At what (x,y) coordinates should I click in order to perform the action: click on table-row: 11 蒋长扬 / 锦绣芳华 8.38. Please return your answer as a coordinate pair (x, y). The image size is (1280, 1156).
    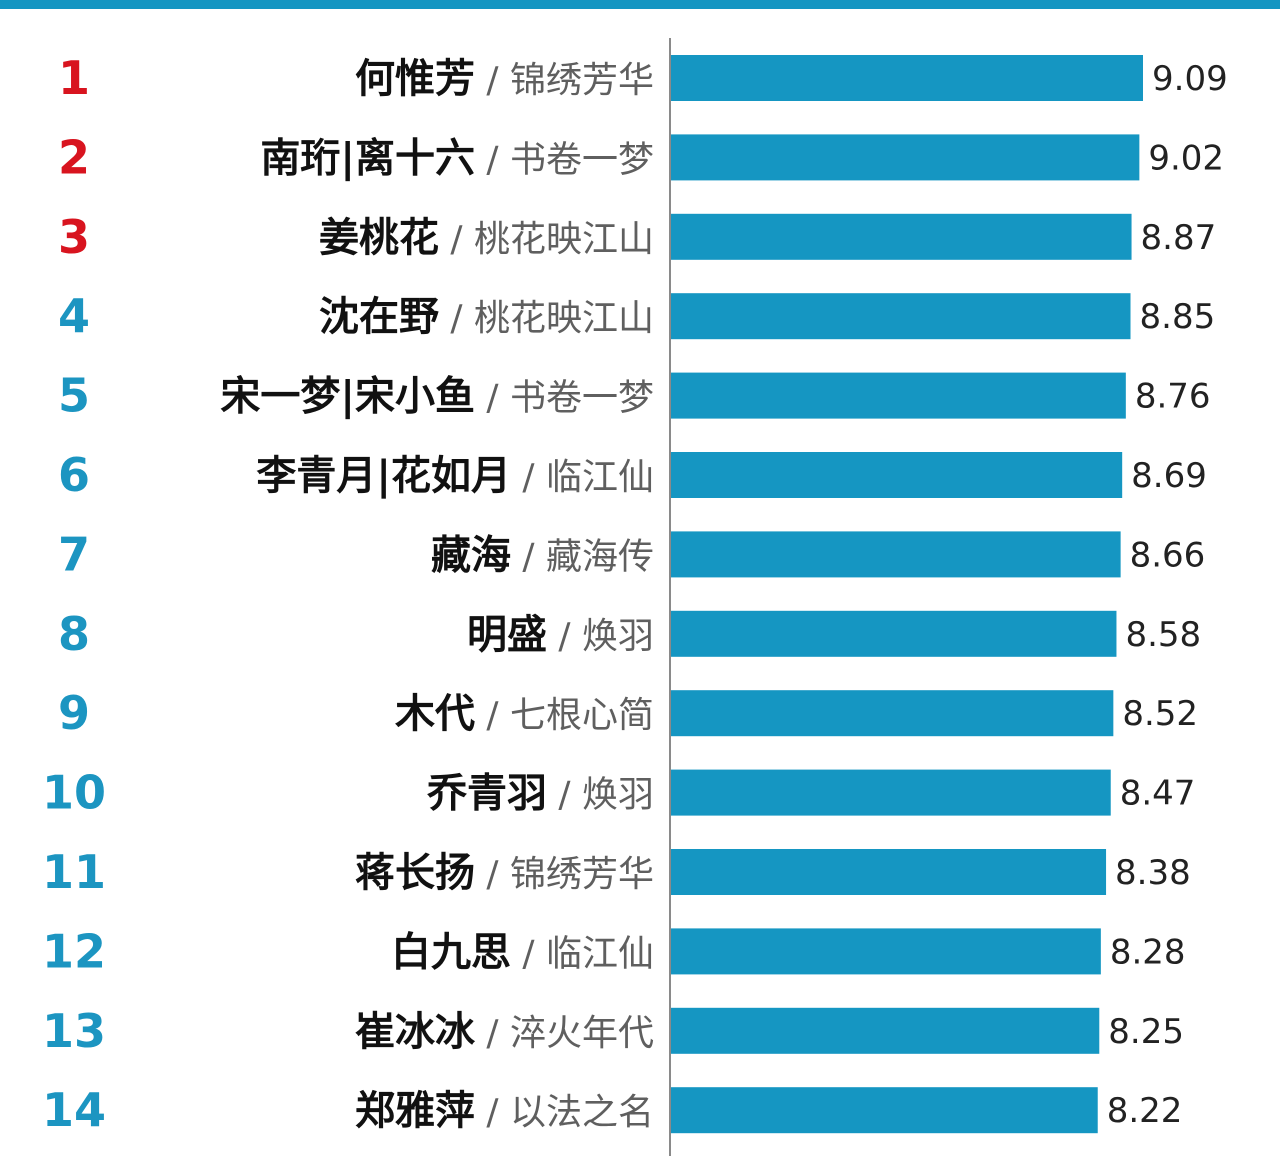
    Looking at the image, I should click on (616, 872).